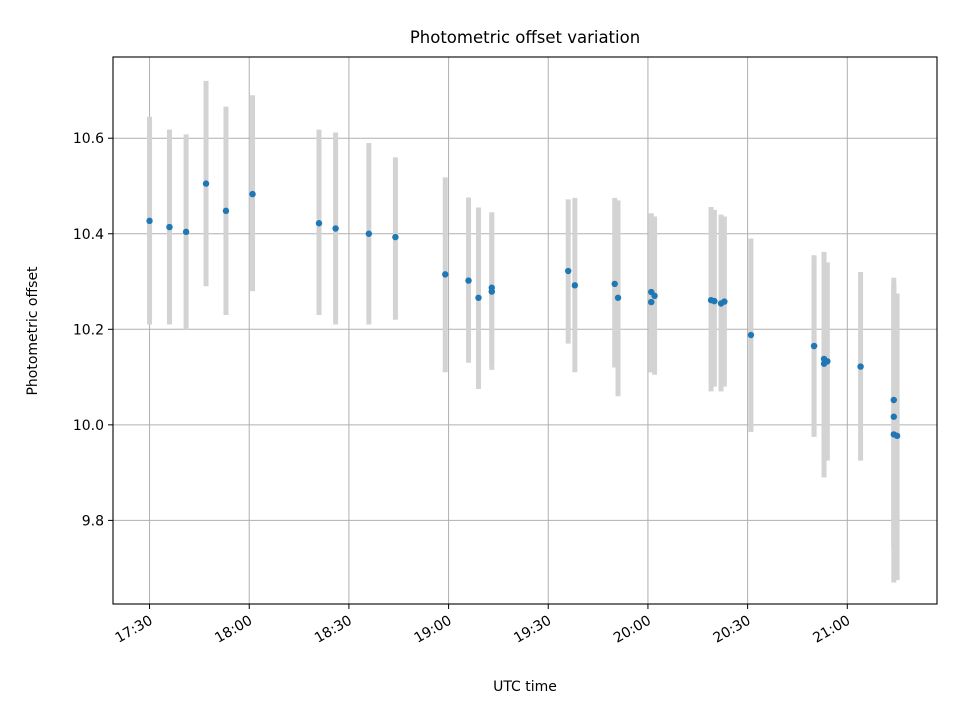 This screenshot has height=720, width=960. I want to click on x-axis-label: UTC time, so click(525, 687).